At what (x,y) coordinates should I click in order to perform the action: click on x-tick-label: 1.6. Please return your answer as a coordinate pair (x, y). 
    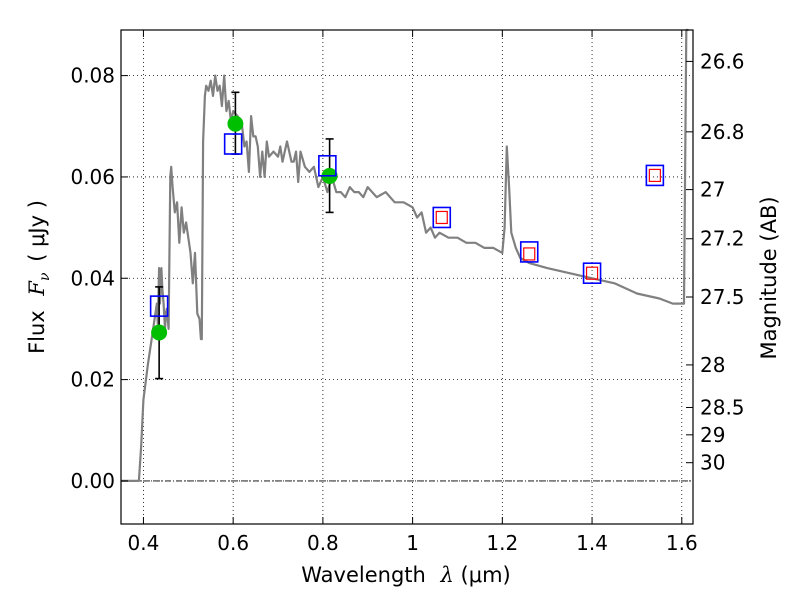
    Looking at the image, I should click on (682, 543).